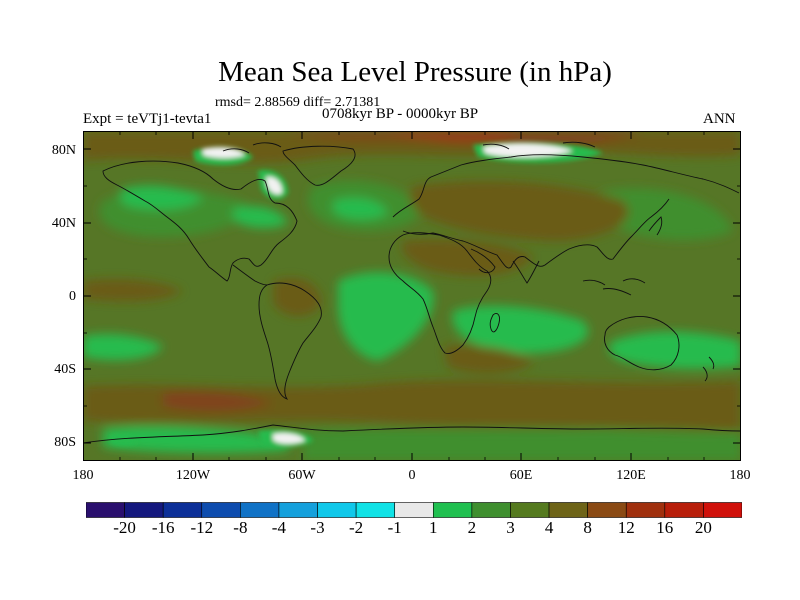  Describe the element at coordinates (83, 475) in the screenshot. I see `lon-label-180w: 180` at that location.